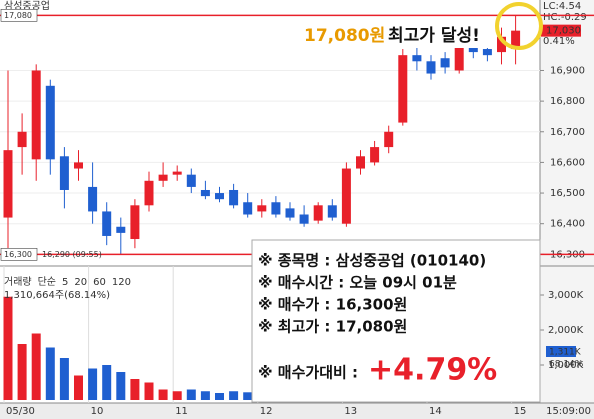  Describe the element at coordinates (566, 295) in the screenshot. I see `volume-tick-label: 3,000K` at that location.